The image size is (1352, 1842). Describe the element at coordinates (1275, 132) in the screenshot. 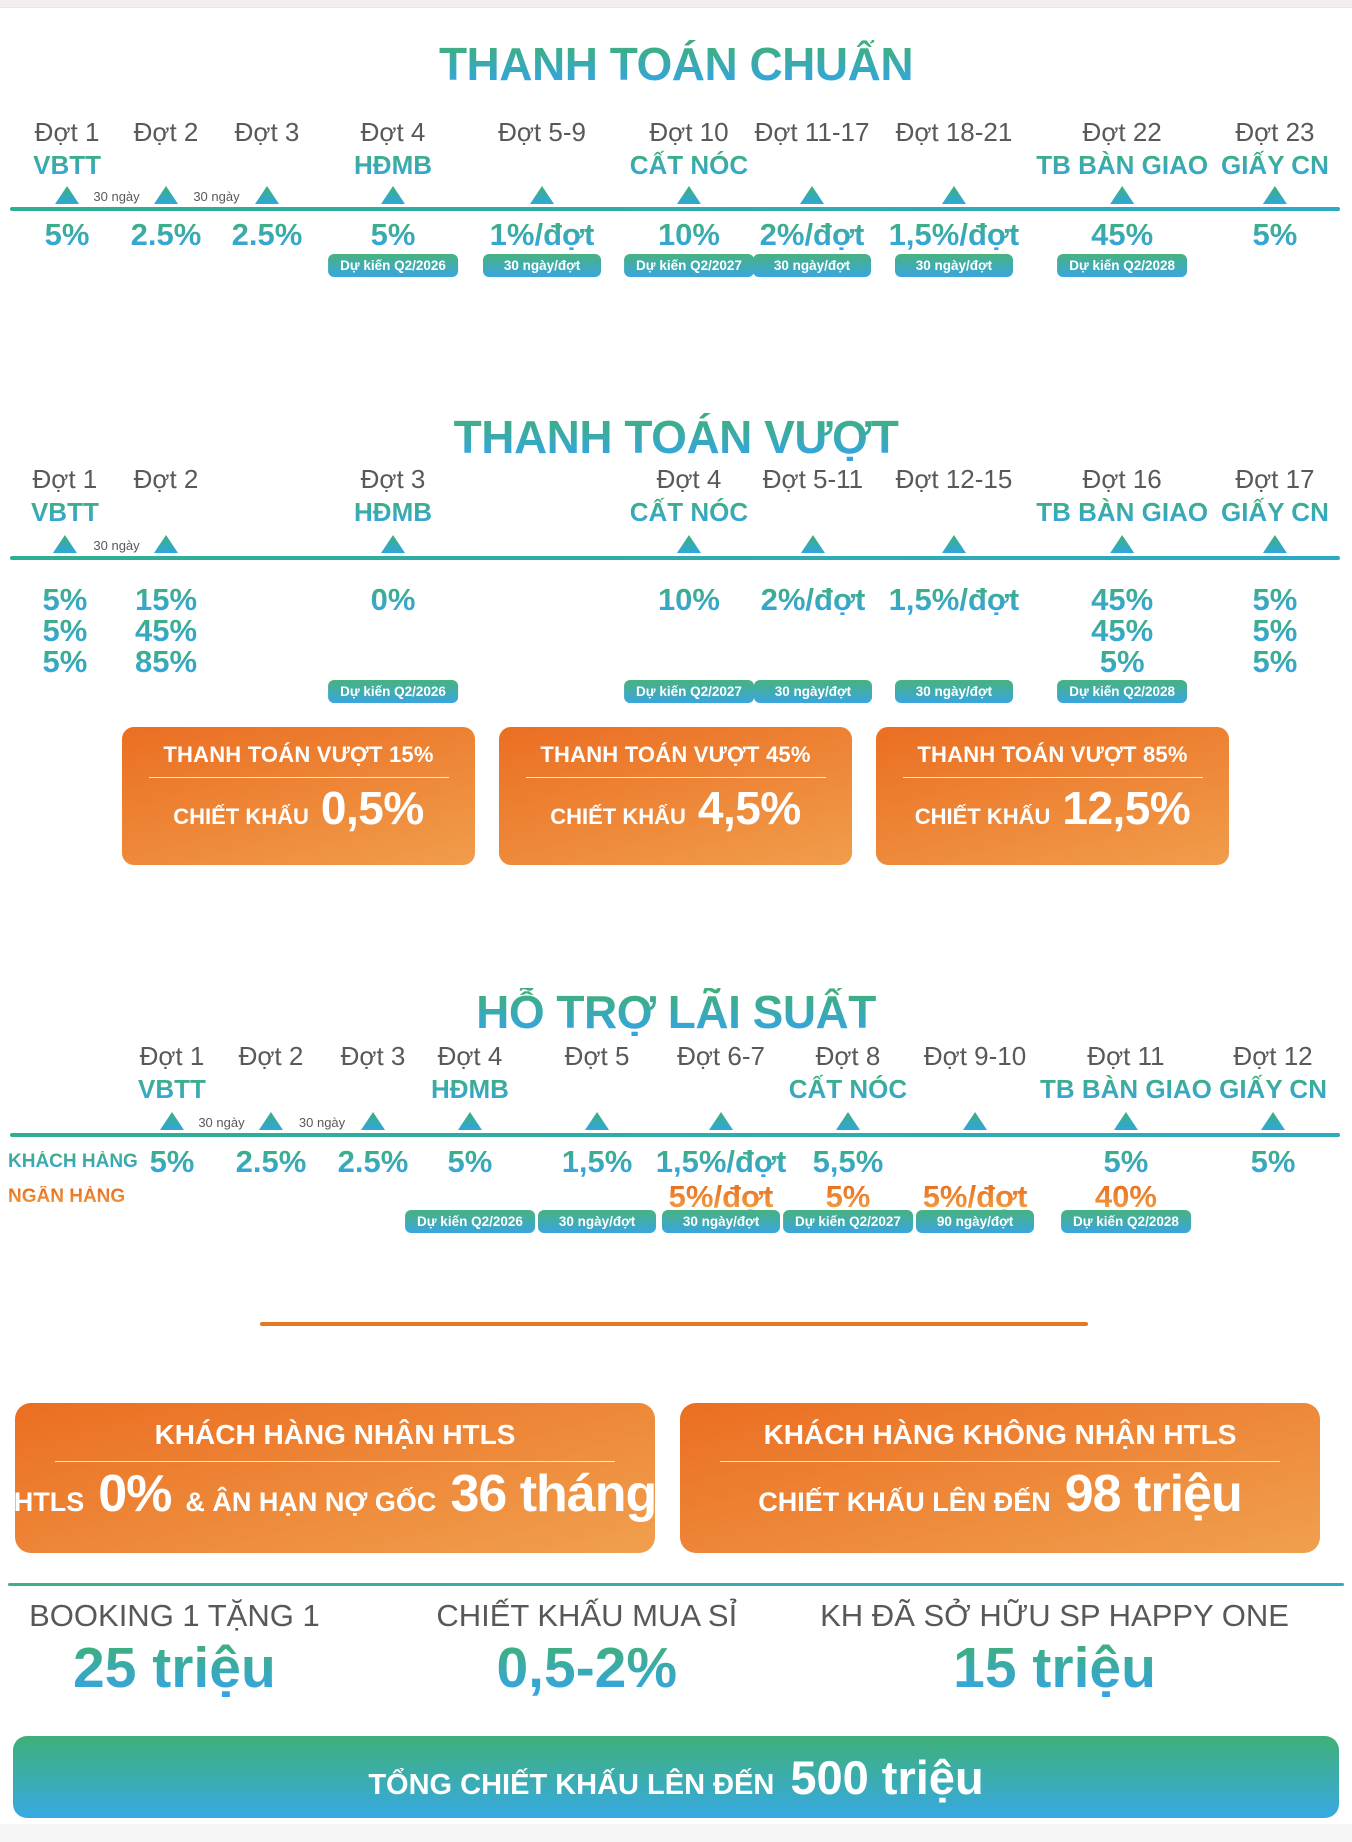

I see `installment-label: Đợt 23` at that location.